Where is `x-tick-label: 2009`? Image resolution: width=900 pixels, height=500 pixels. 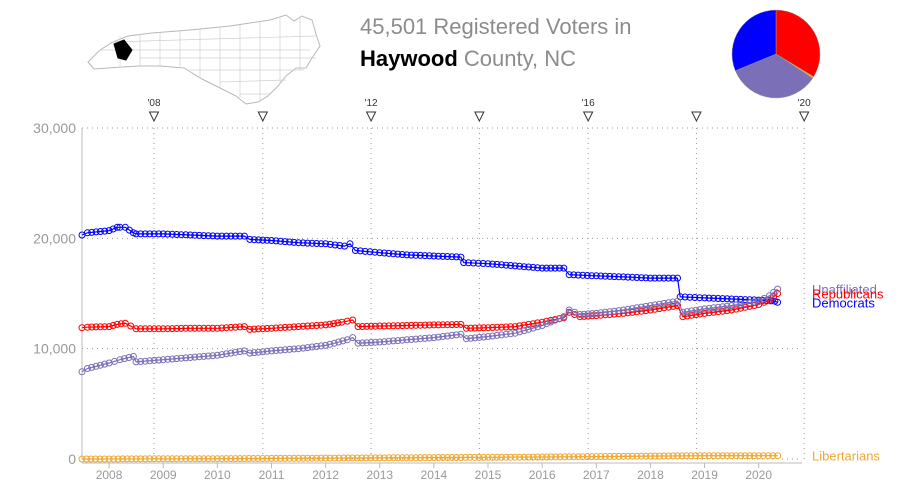 x-tick-label: 2009 is located at coordinates (163, 475).